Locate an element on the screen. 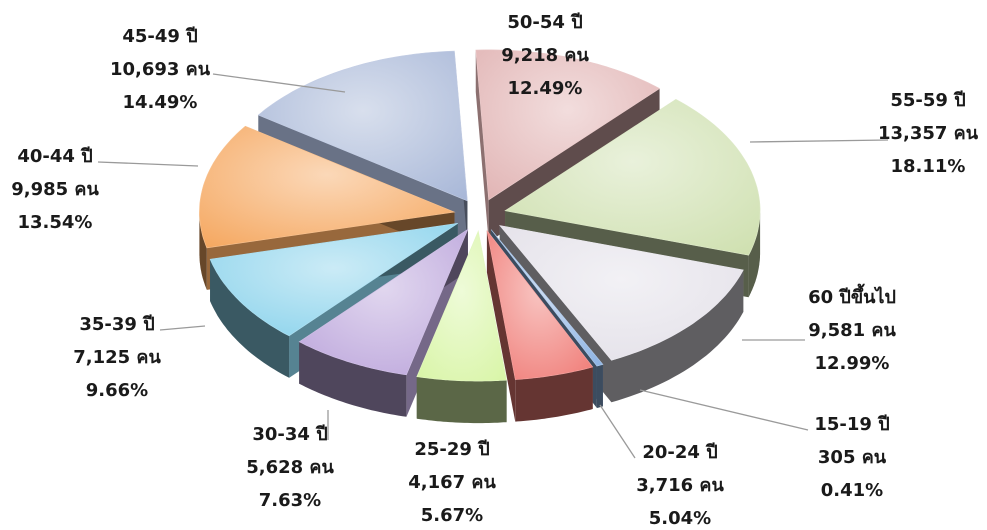 Image resolution: width=987 pixels, height=530 pixels. slice-label-45-49: 45-49 ปี 10,693 คน 14.49% is located at coordinates (160, 69).